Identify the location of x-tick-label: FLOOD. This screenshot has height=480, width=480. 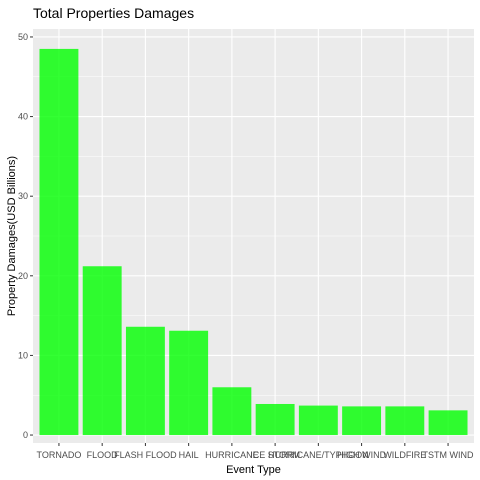
(103, 455).